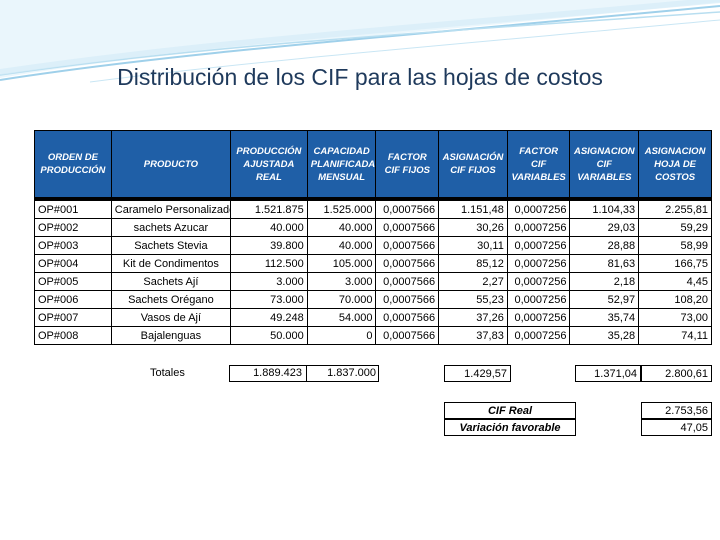 This screenshot has height=540, width=720. Describe the element at coordinates (604, 335) in the screenshot. I see `cell-asignacion-variables: 35,28` at that location.